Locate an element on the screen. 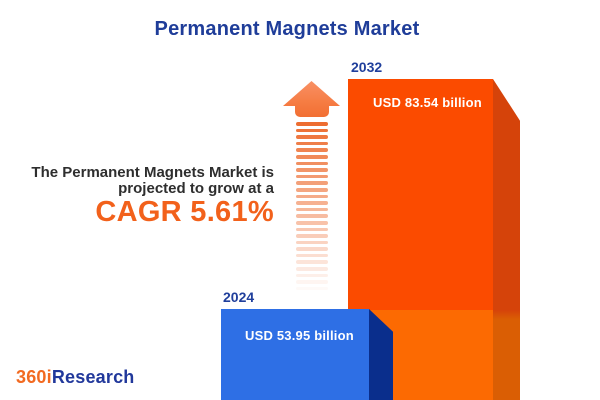 The image size is (600, 400). bar-label-2024: 2024 is located at coordinates (239, 297).